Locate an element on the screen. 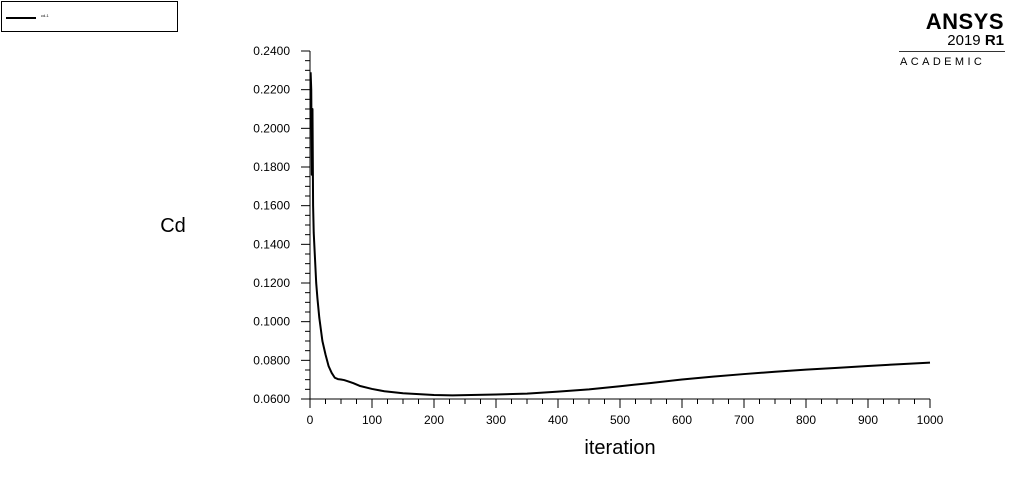  y-tick-label: 0.1000 is located at coordinates (271, 322).